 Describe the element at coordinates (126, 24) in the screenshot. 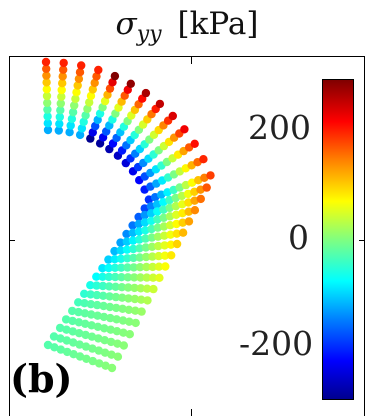

I see `title-symbol: σ` at that location.